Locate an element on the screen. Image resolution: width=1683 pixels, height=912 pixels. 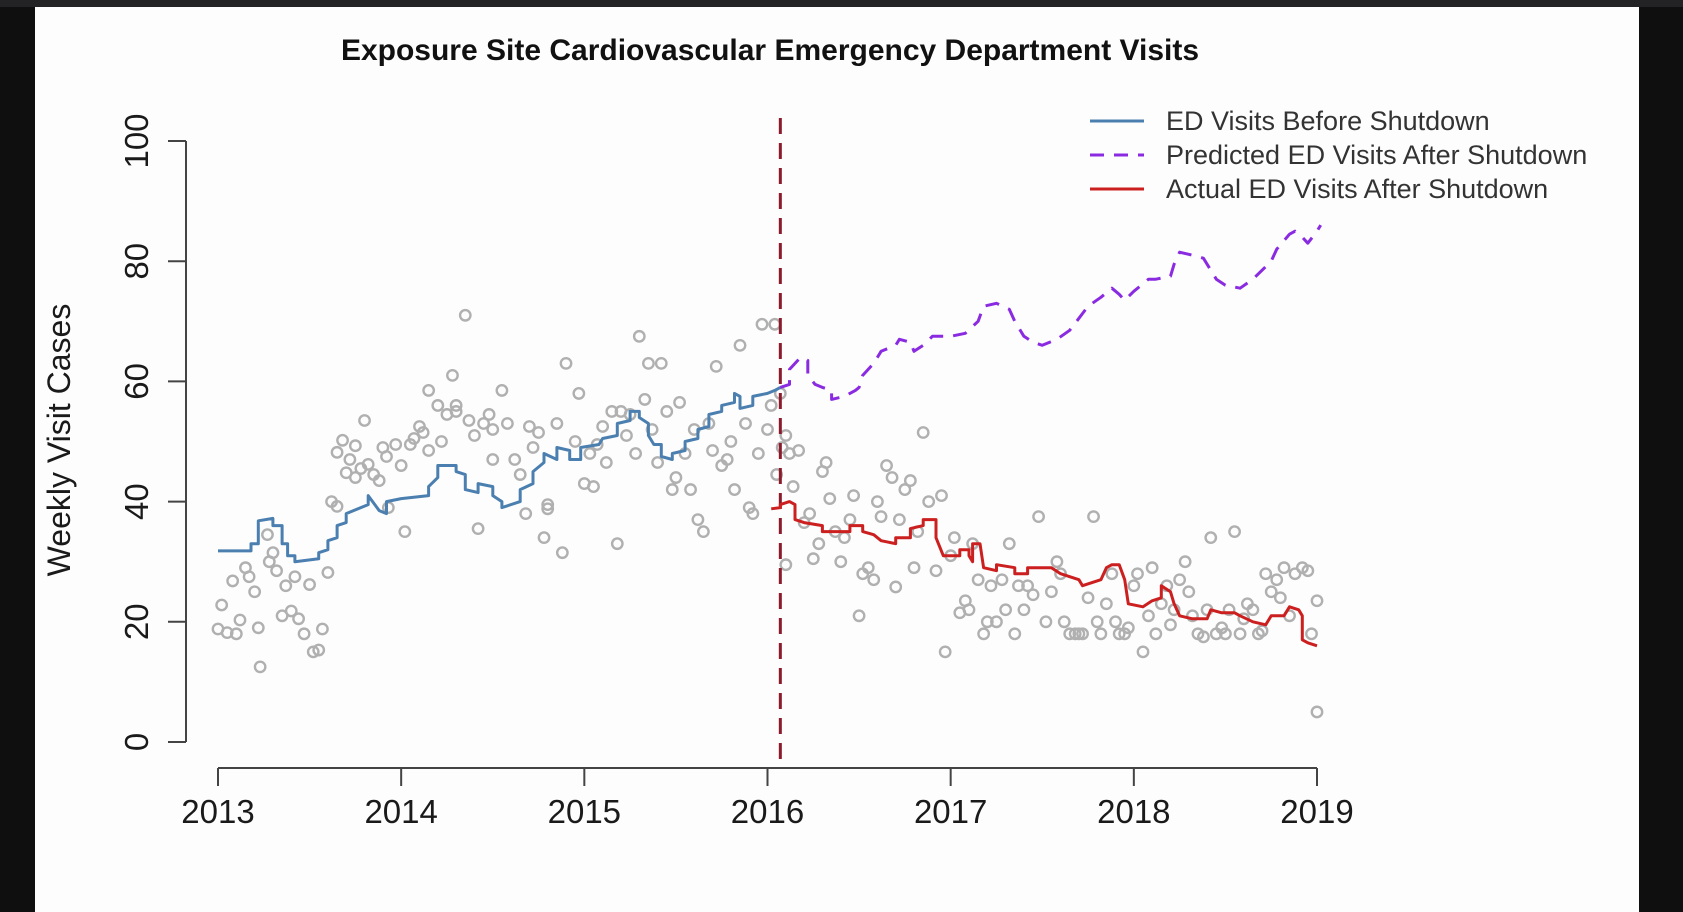
x-tick-label: 2017 is located at coordinates (950, 811).